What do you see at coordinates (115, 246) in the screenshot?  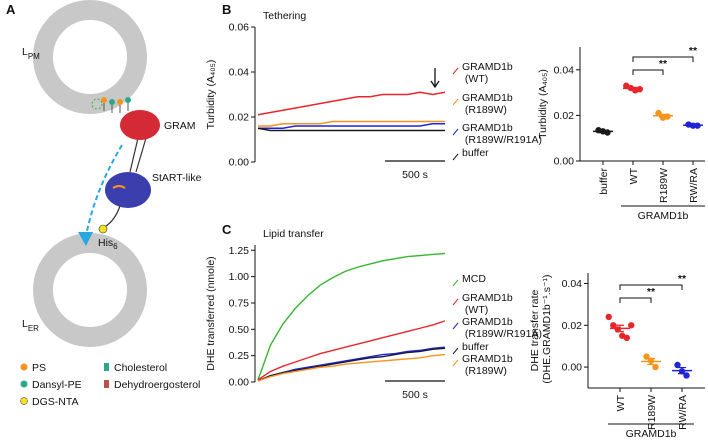 I see `subscript: 6` at bounding box center [115, 246].